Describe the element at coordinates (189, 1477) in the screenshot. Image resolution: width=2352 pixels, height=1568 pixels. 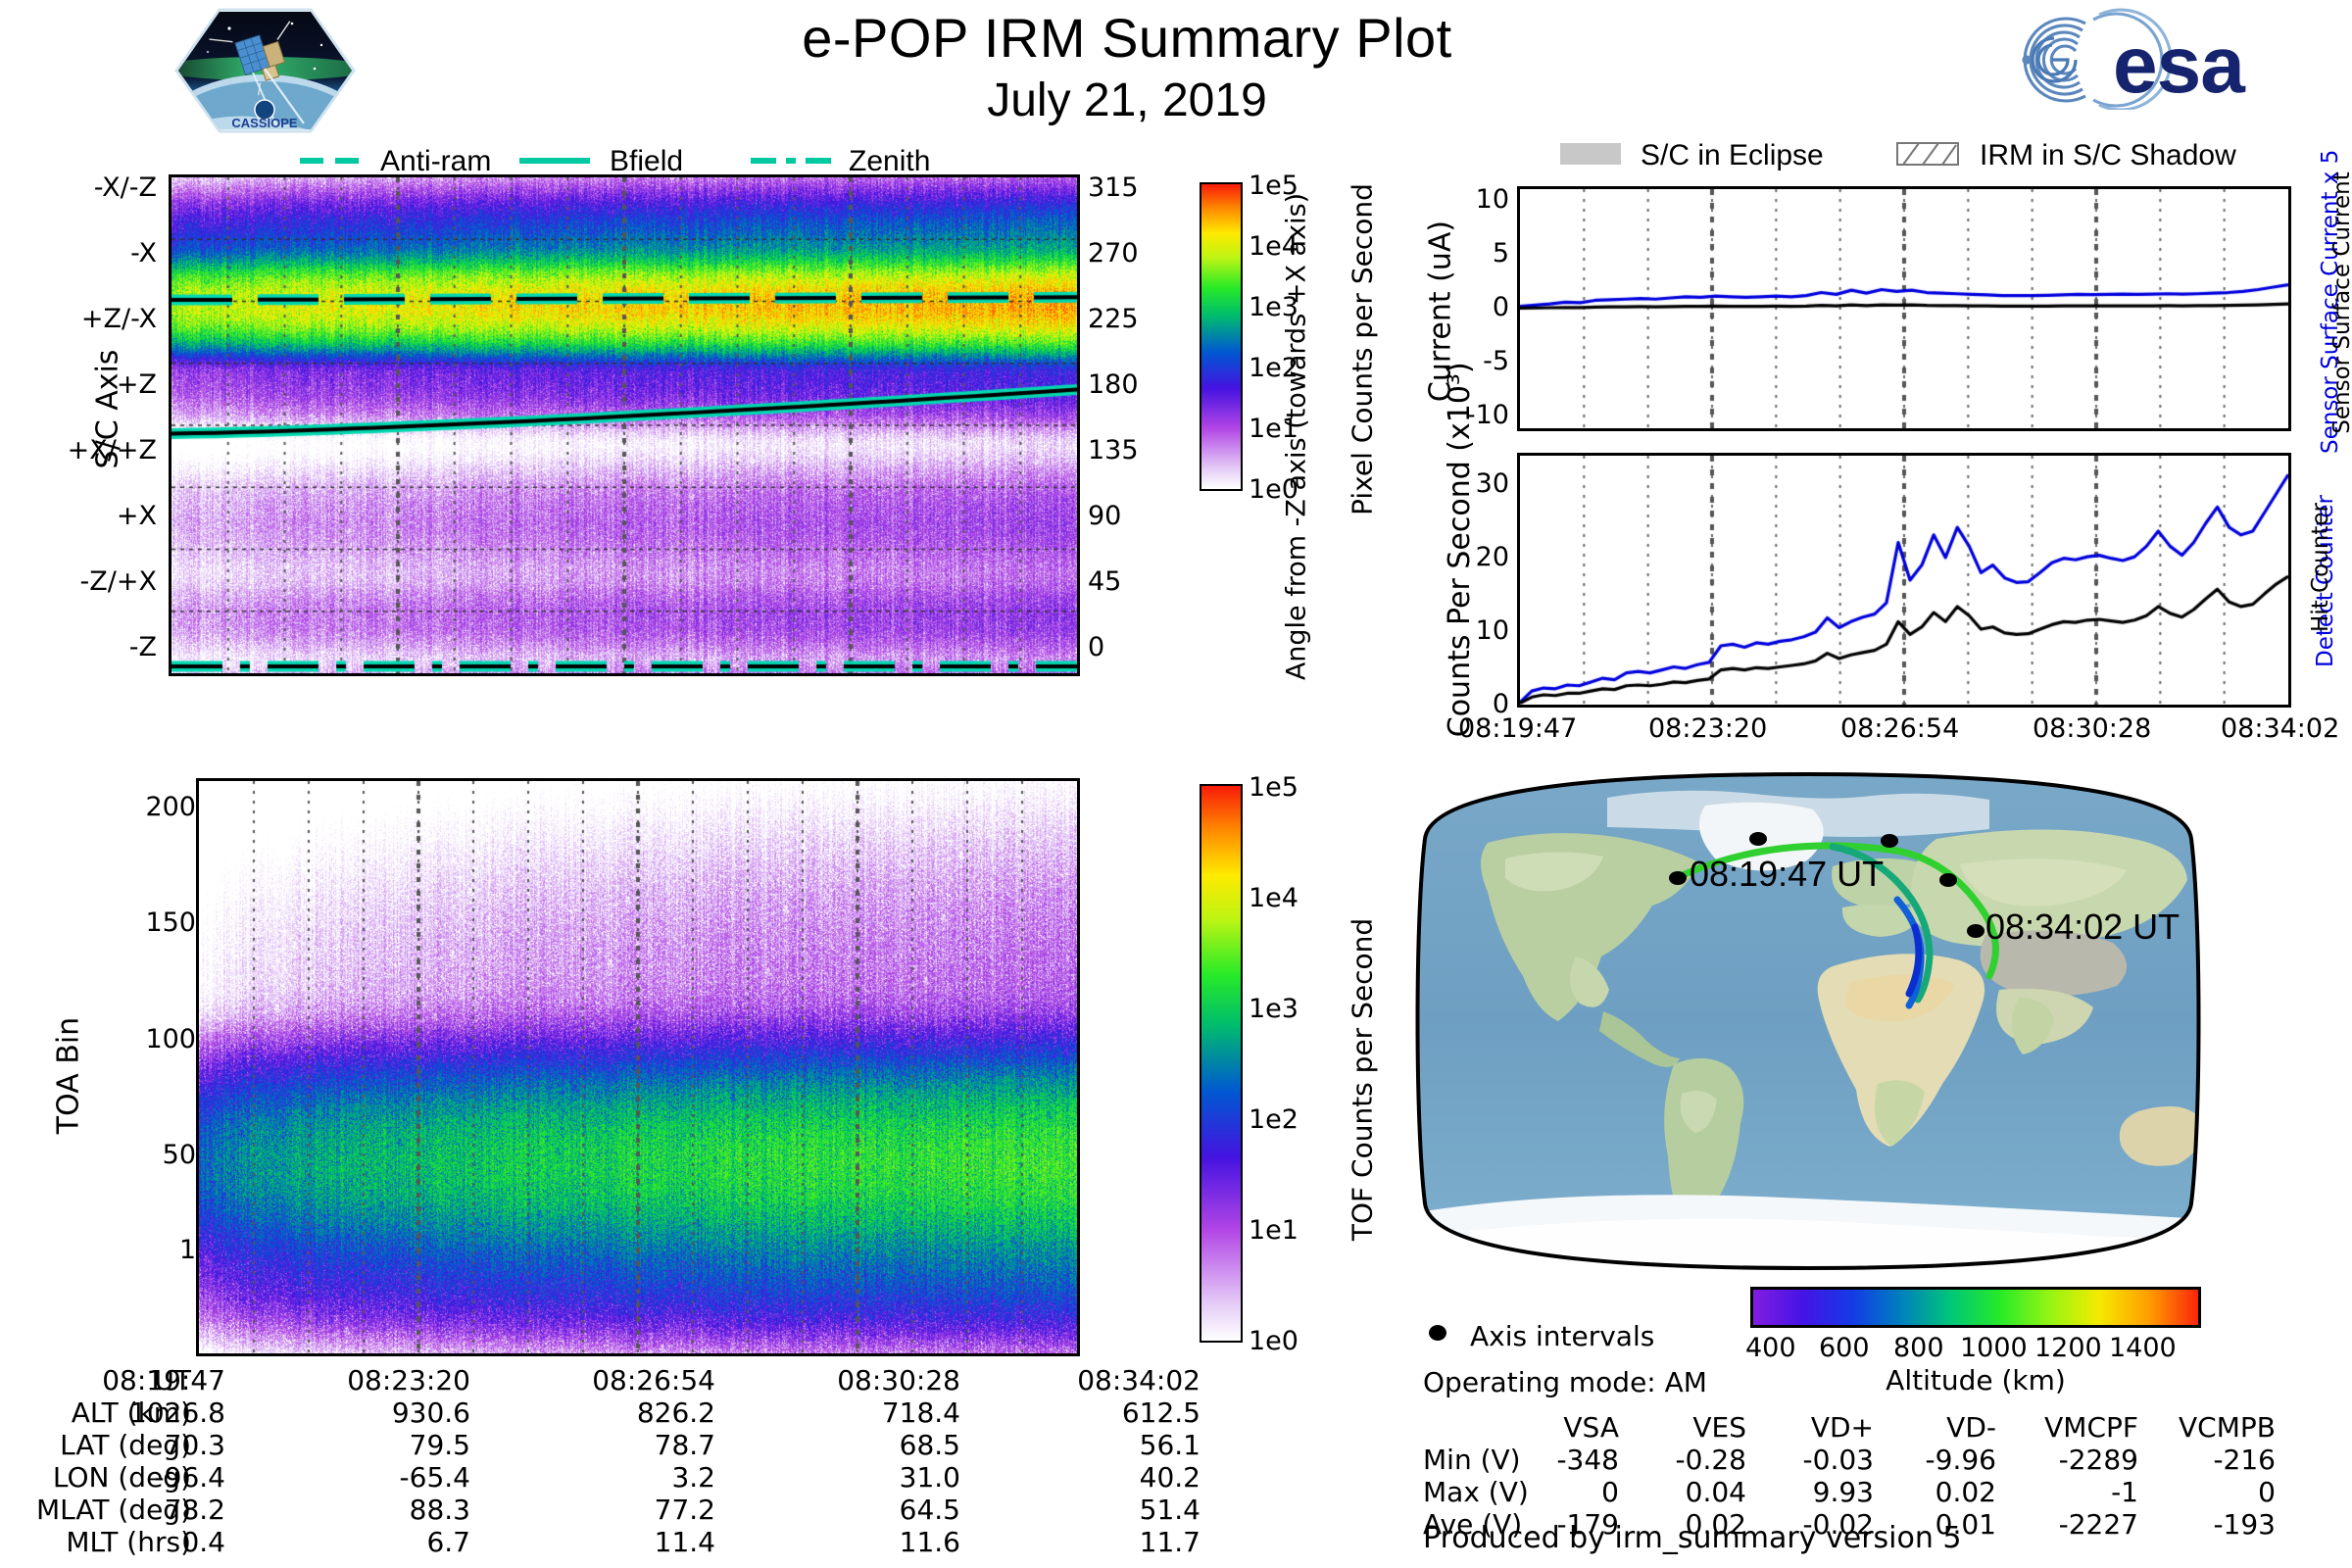
I see `ut-cell: -96.4` at that location.